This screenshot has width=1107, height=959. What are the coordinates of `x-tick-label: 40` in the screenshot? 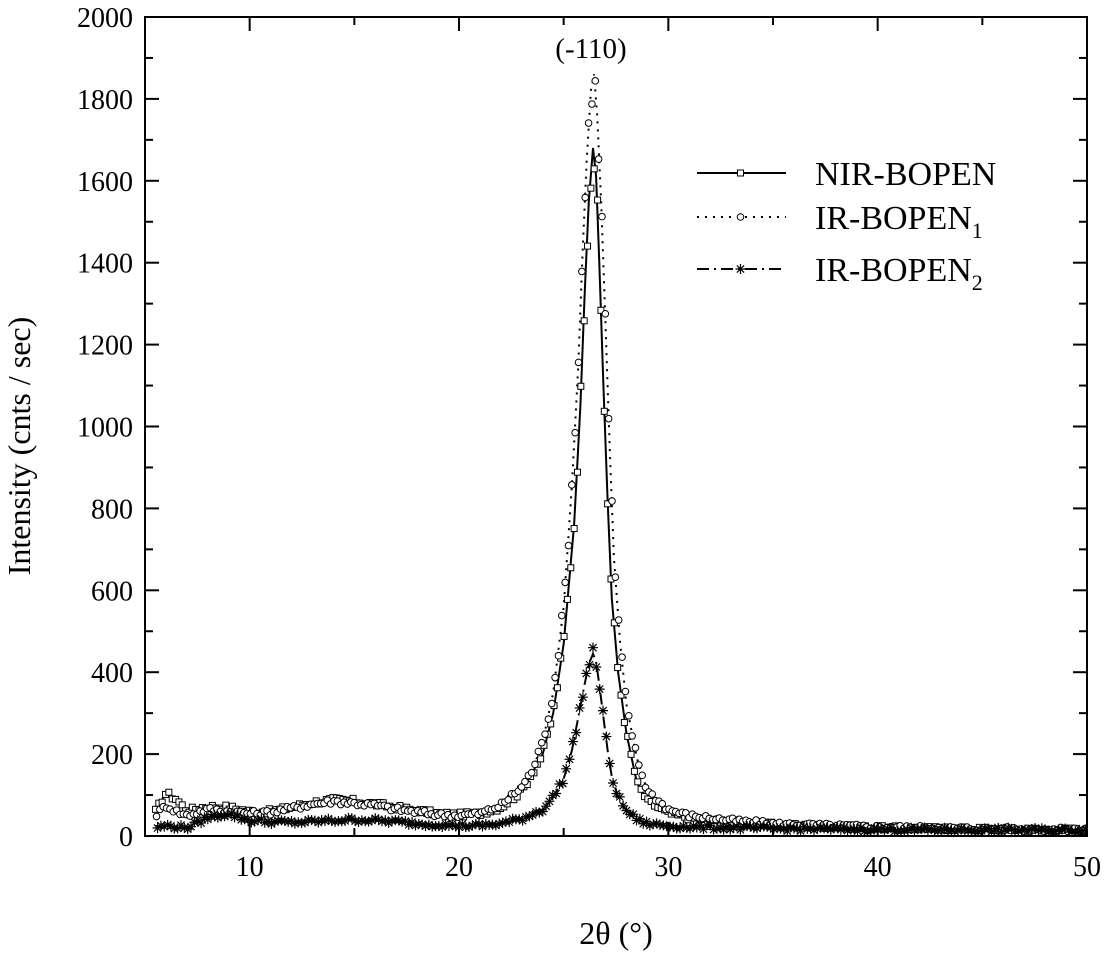 It's located at (878, 867).